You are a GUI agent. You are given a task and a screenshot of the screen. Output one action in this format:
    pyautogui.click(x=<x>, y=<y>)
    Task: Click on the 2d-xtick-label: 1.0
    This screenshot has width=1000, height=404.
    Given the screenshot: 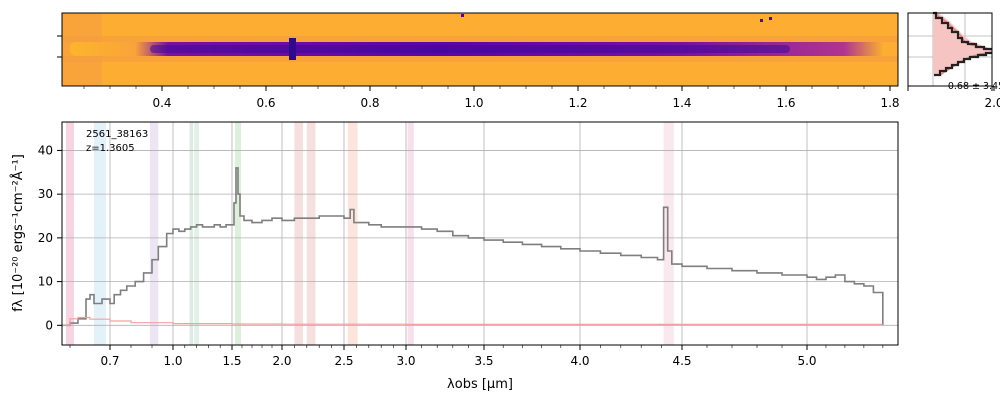 What is the action you would take?
    pyautogui.click(x=473, y=103)
    